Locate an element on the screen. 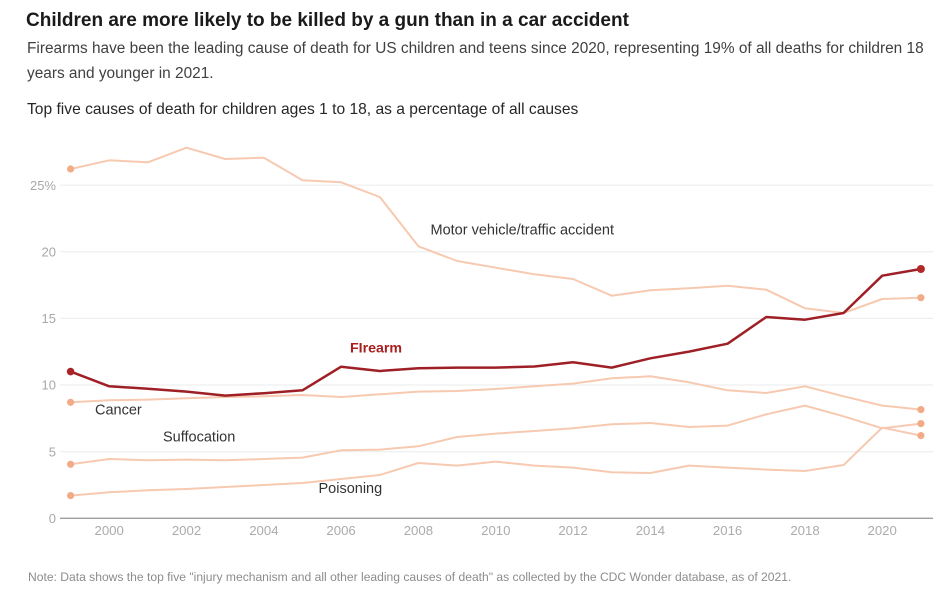 The width and height of the screenshot is (945, 595). svg-text: Motor vehicle/traffic accident is located at coordinates (522, 230).